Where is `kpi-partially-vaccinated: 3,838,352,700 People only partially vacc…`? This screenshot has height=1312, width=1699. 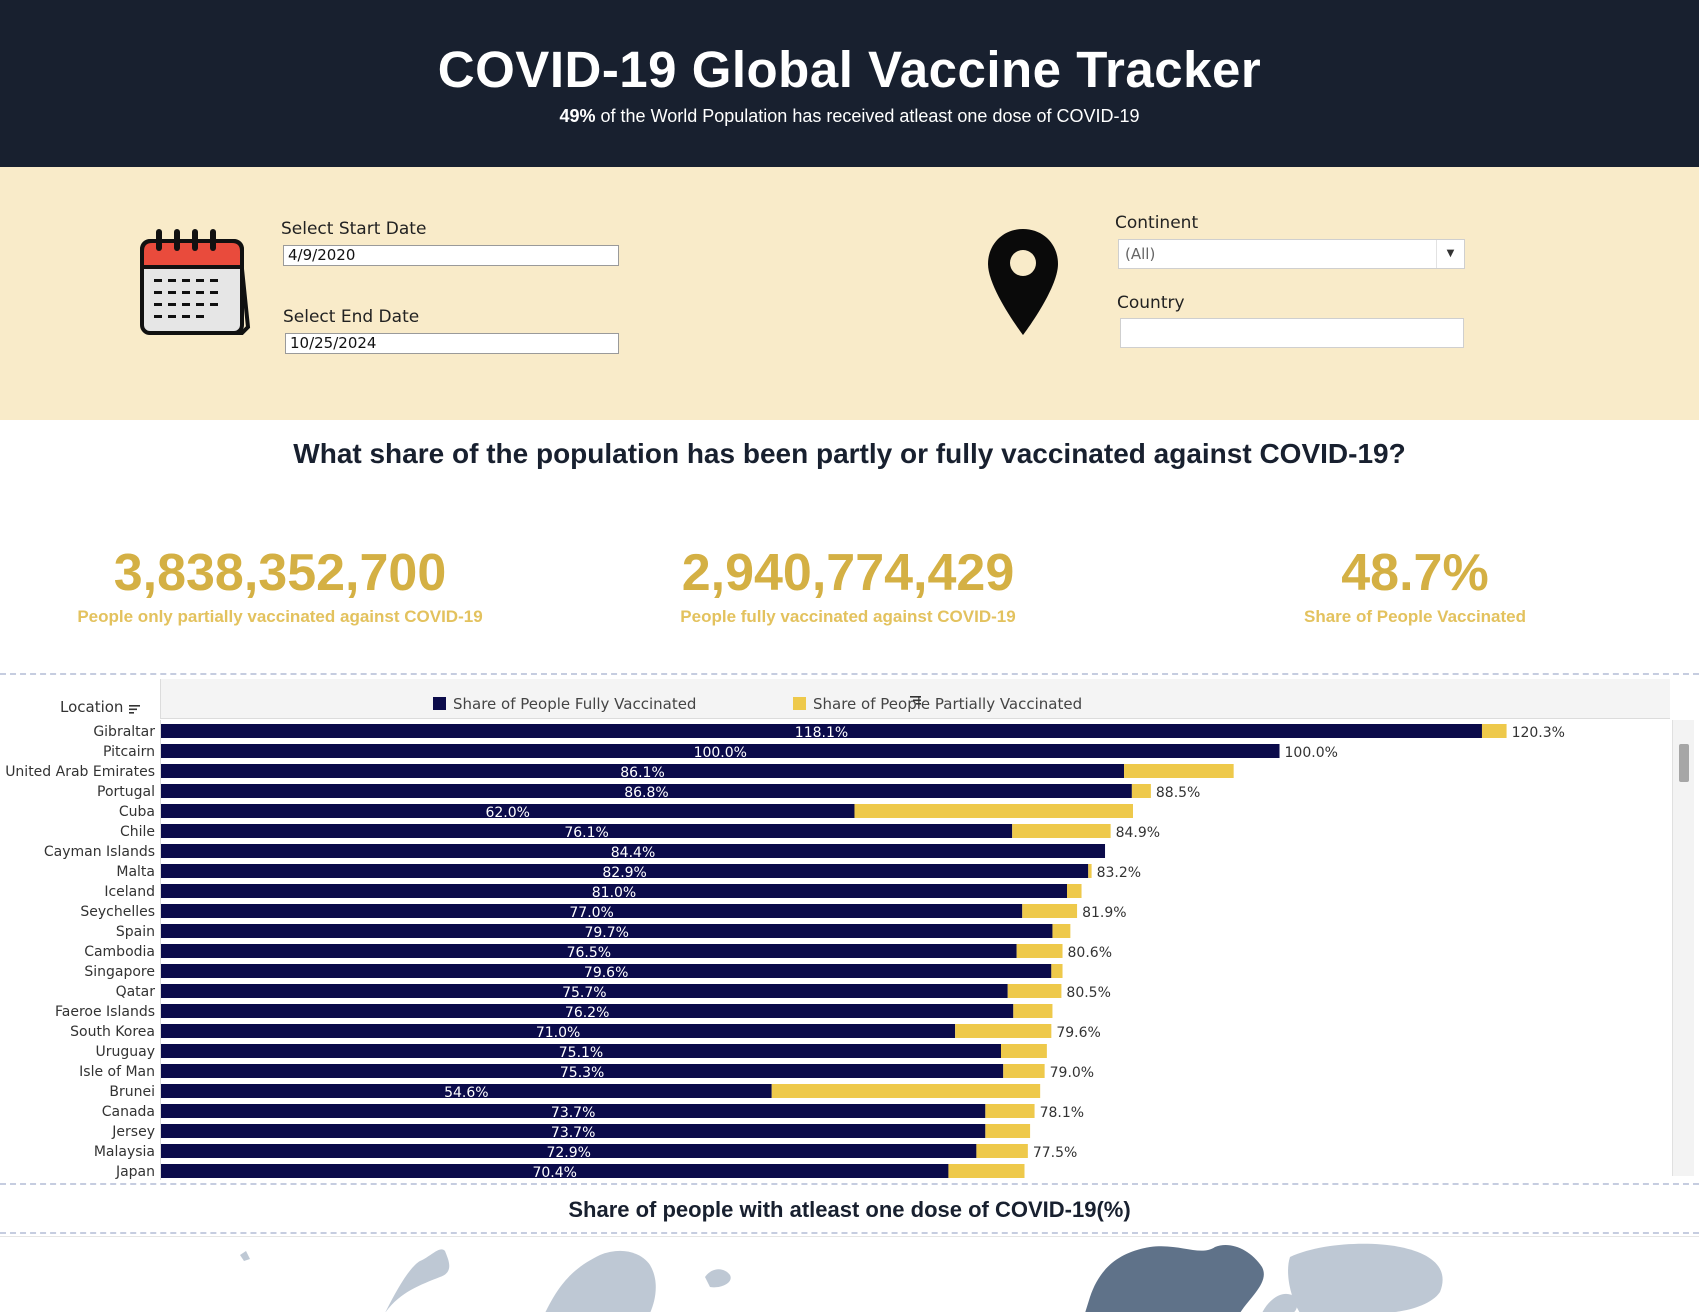
kpi-partially-vaccinated: 3,838,352,700 People only partially vacc… is located at coordinates (280, 586).